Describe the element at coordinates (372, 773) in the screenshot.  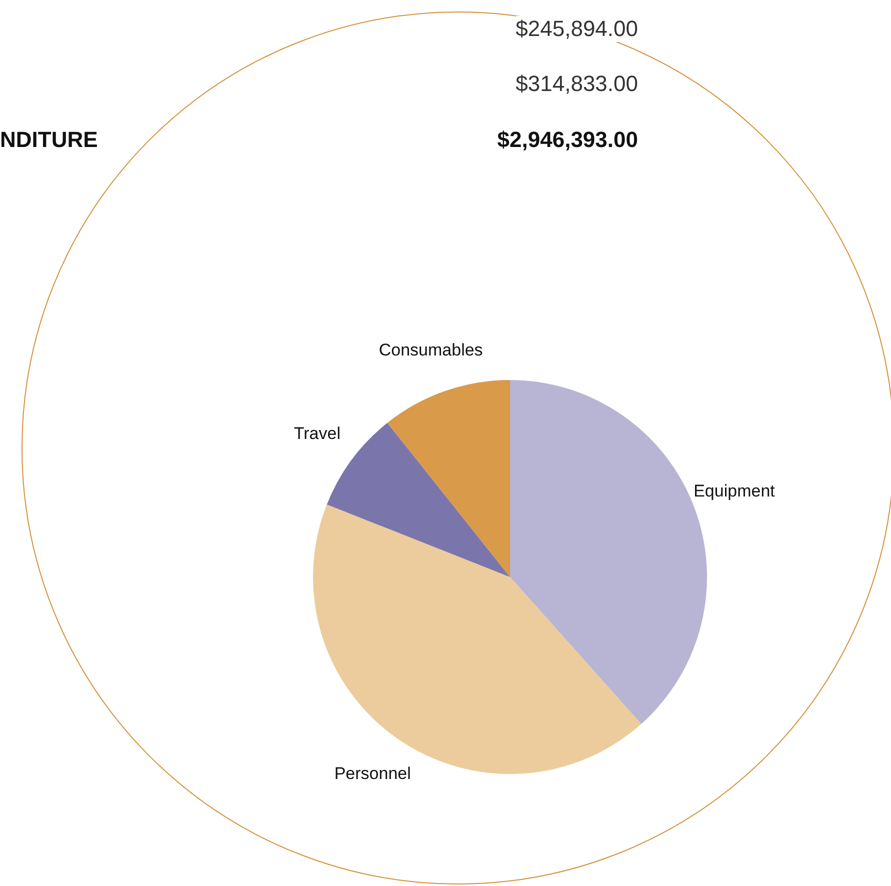
I see `slice-label: Personnel` at that location.